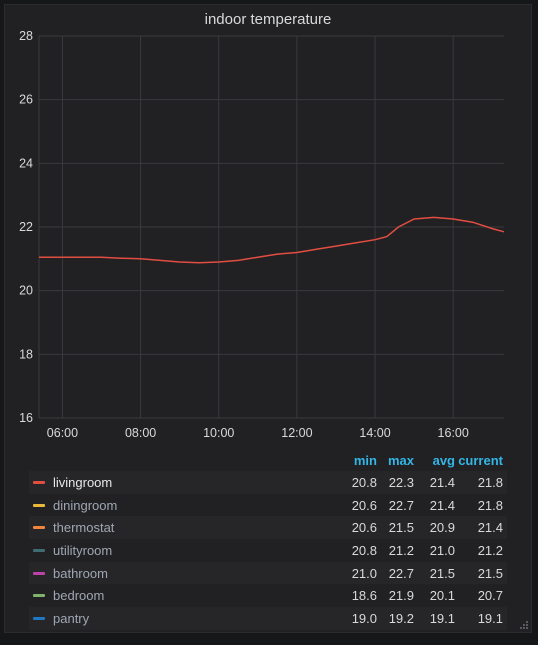 Image resolution: width=538 pixels, height=645 pixels. Describe the element at coordinates (374, 433) in the screenshot. I see `x-tick-label: 14:00` at that location.